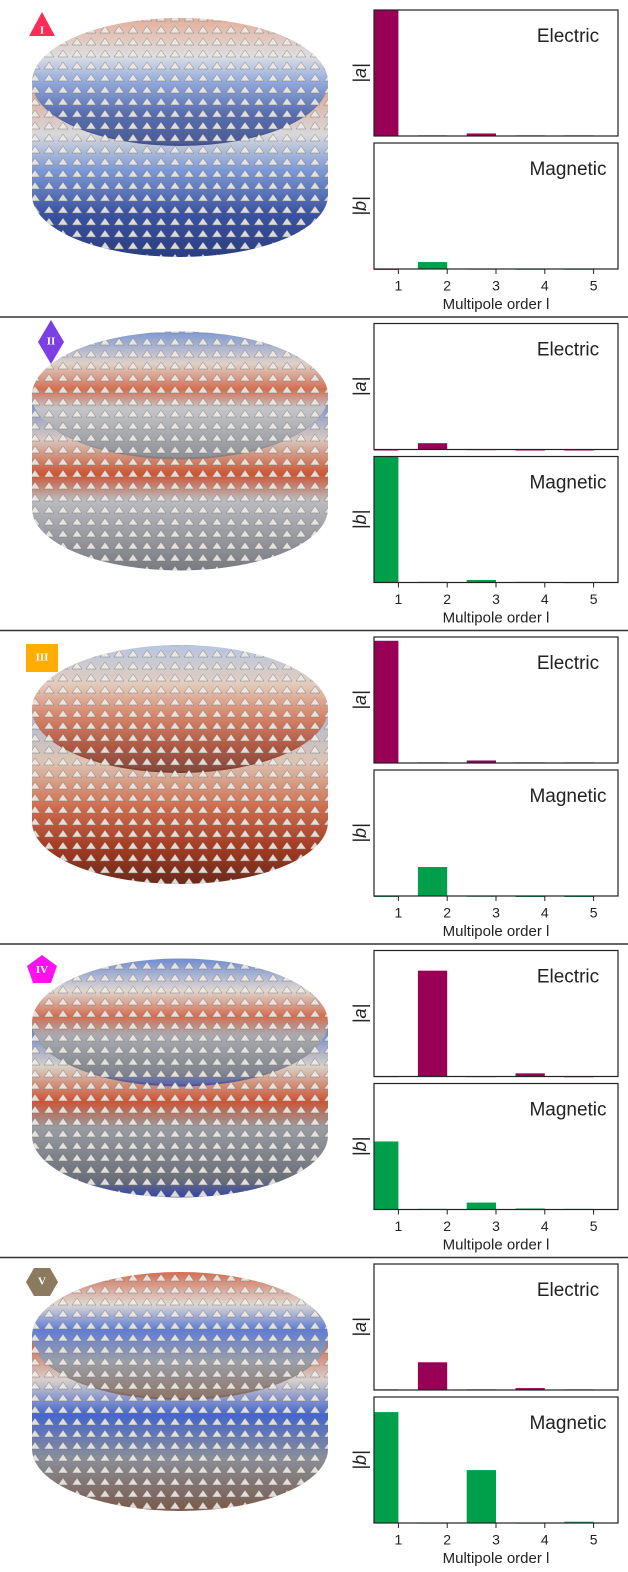 The height and width of the screenshot is (1572, 628). I want to click on panel-label: II, so click(51, 342).